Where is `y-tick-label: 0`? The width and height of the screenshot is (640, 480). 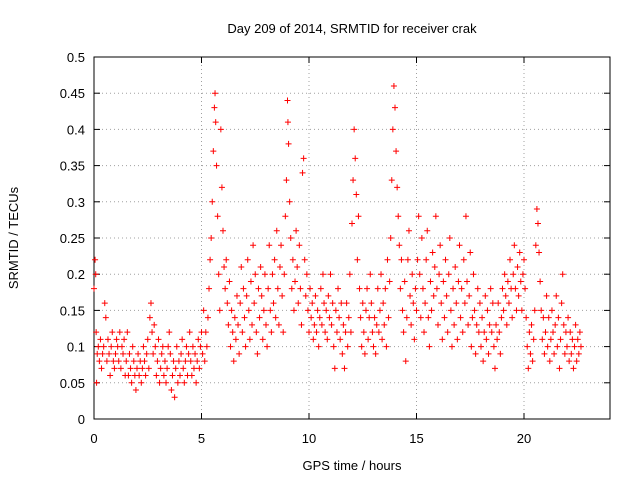
y-tick-label: 0 is located at coordinates (81, 419).